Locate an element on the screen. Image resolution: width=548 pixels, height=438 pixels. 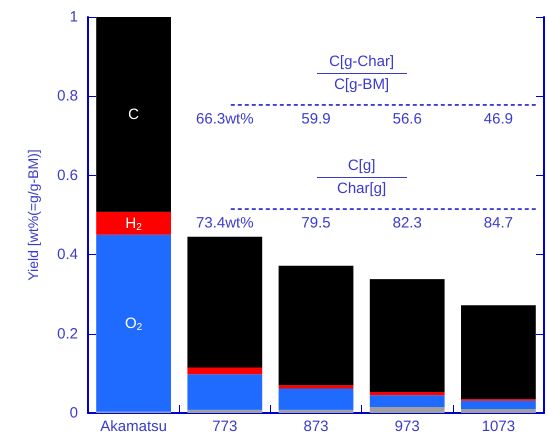
annotation: 66.3wt% is located at coordinates (225, 119).